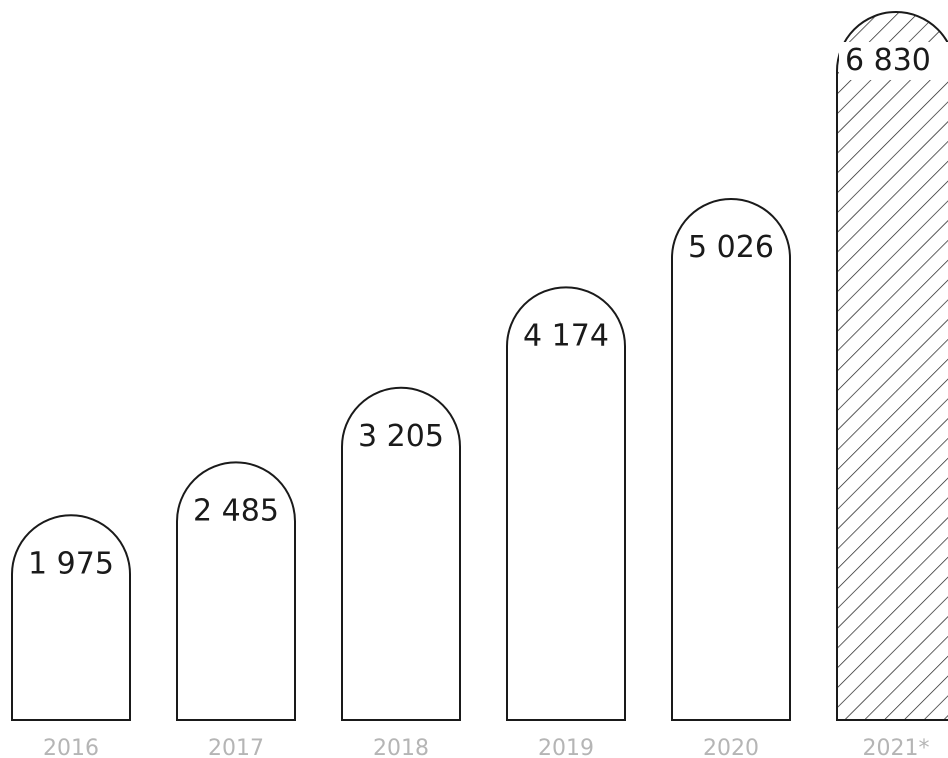 The width and height of the screenshot is (948, 758). I want to click on bar-2016, so click(71, 617).